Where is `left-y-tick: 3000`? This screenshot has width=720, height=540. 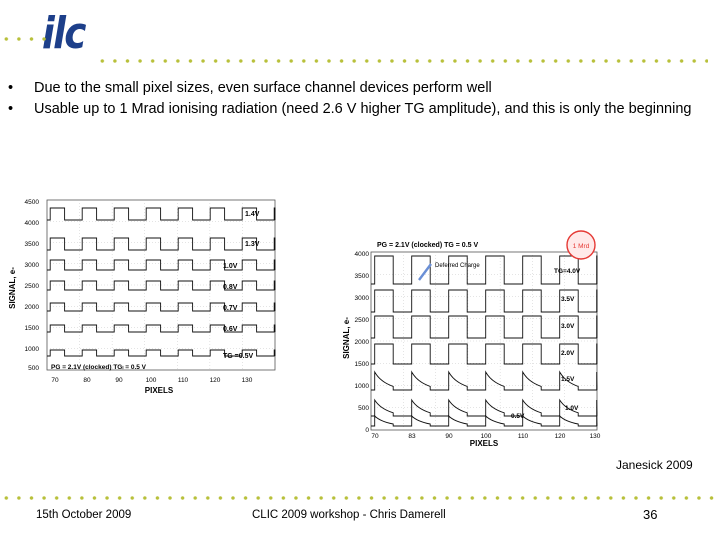 left-y-tick: 3000 is located at coordinates (32, 265).